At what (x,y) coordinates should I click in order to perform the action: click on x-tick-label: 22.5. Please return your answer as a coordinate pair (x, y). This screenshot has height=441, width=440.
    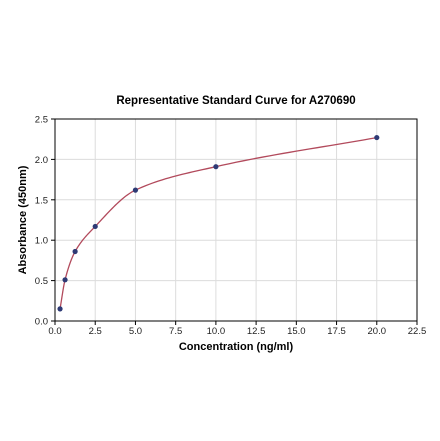
    Looking at the image, I should click on (417, 331).